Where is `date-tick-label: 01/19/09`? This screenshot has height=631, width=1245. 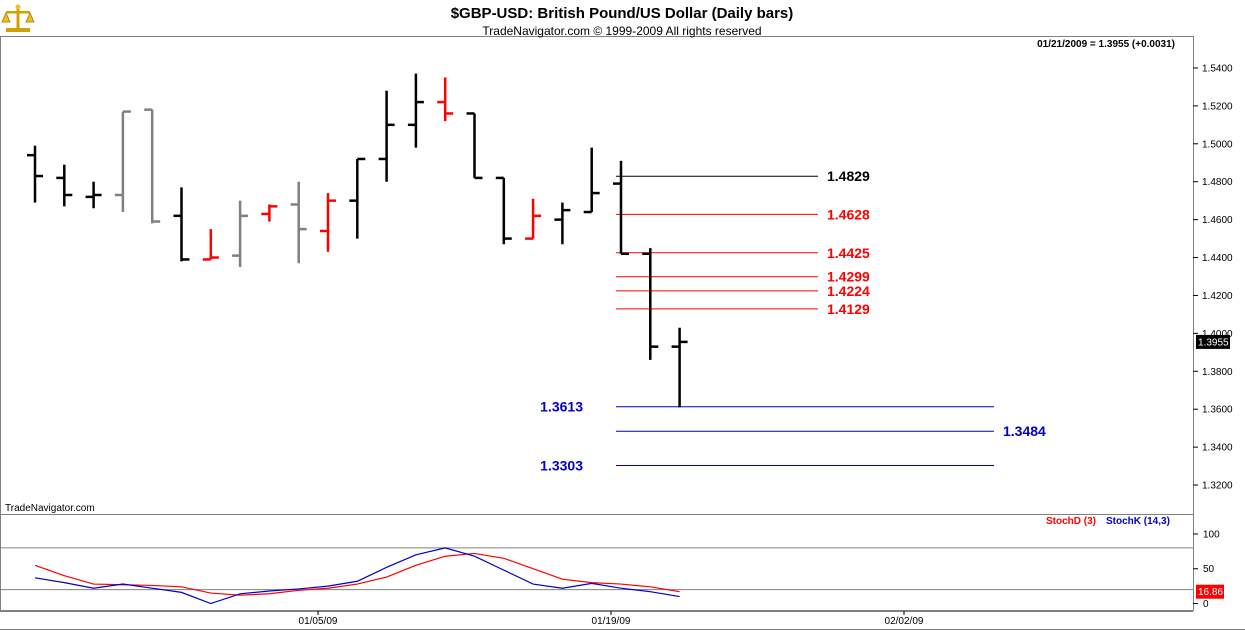
date-tick-label: 01/19/09 is located at coordinates (611, 621).